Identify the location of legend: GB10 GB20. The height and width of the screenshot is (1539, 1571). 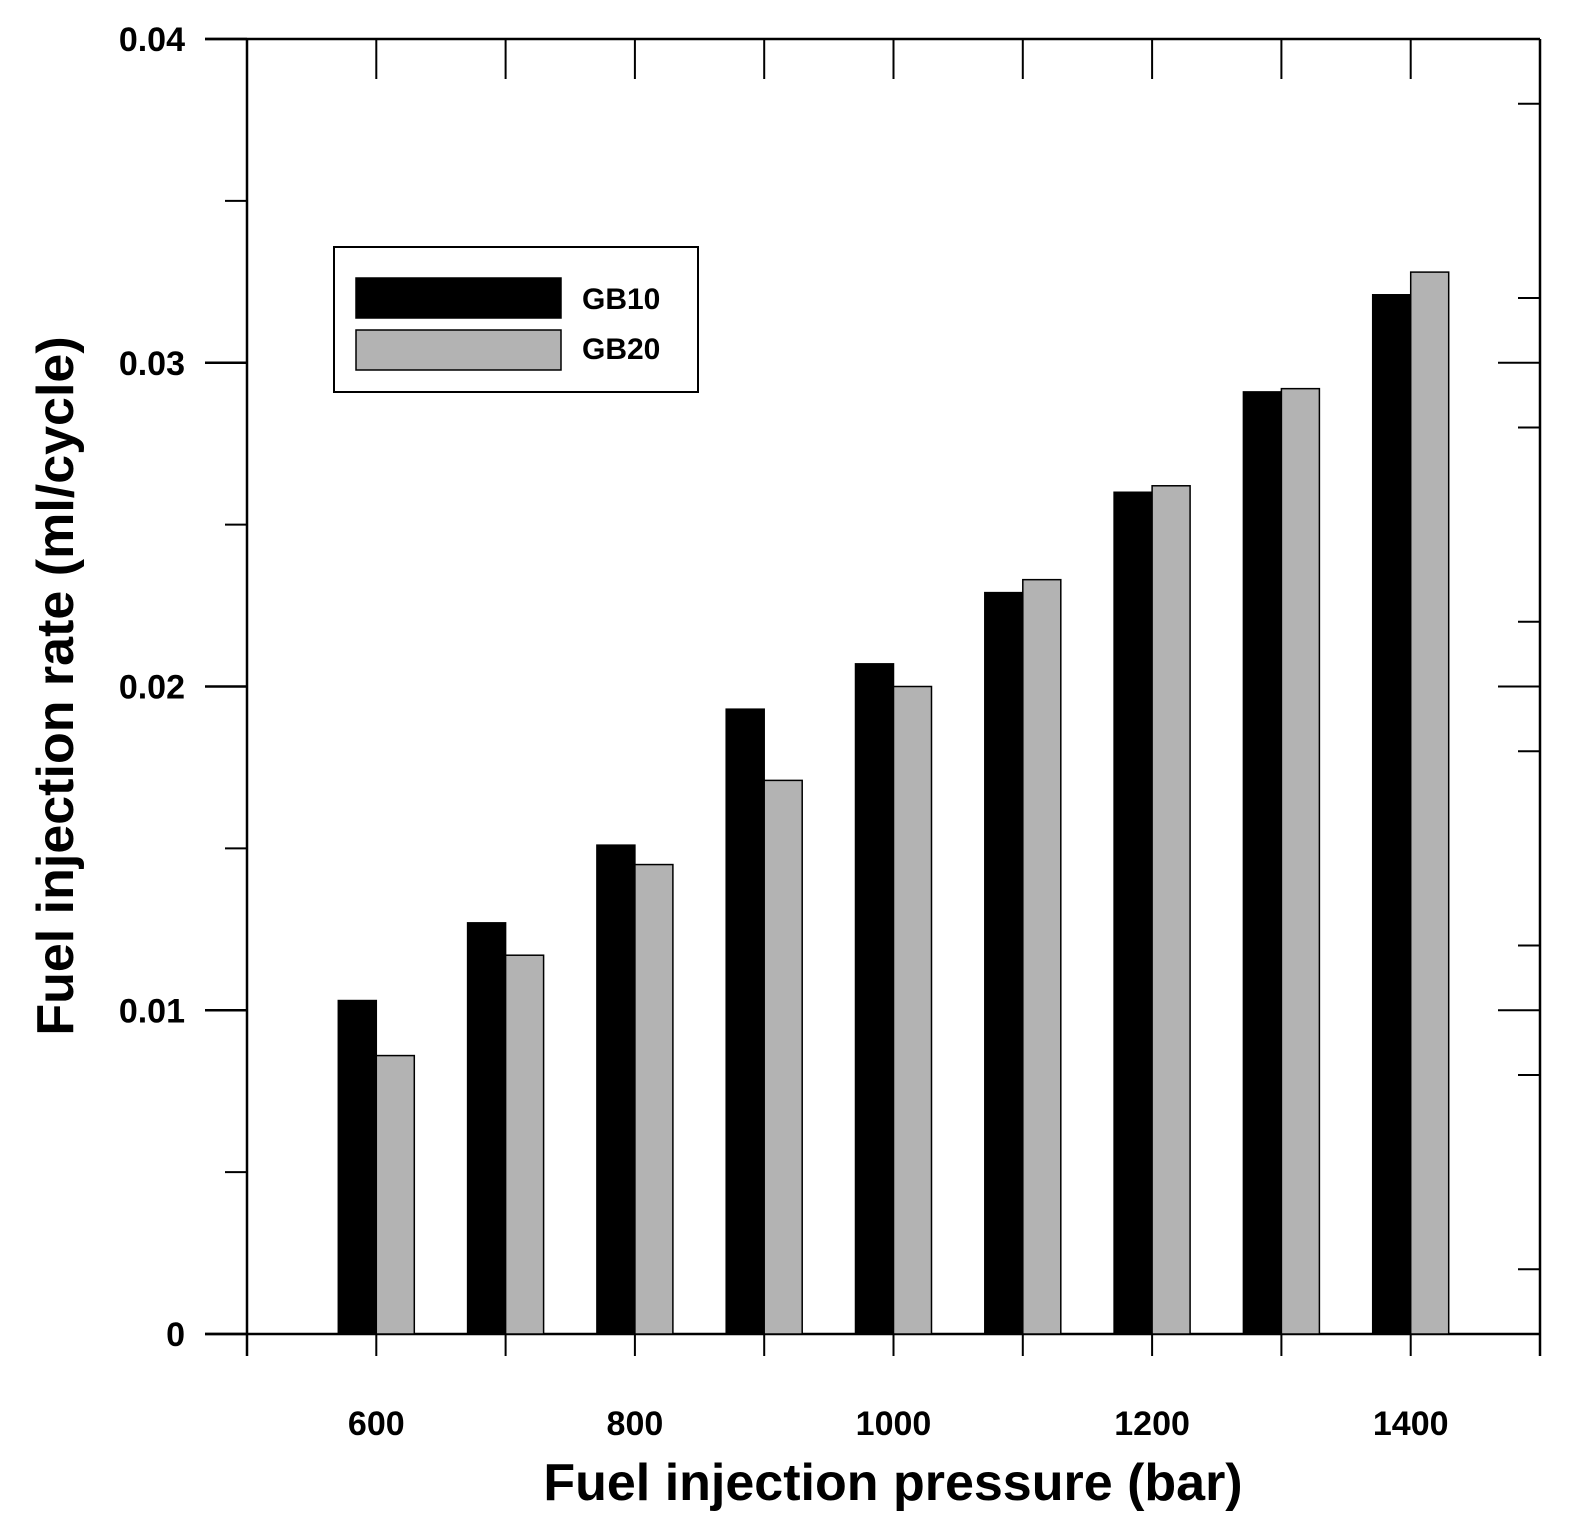
(516, 319).